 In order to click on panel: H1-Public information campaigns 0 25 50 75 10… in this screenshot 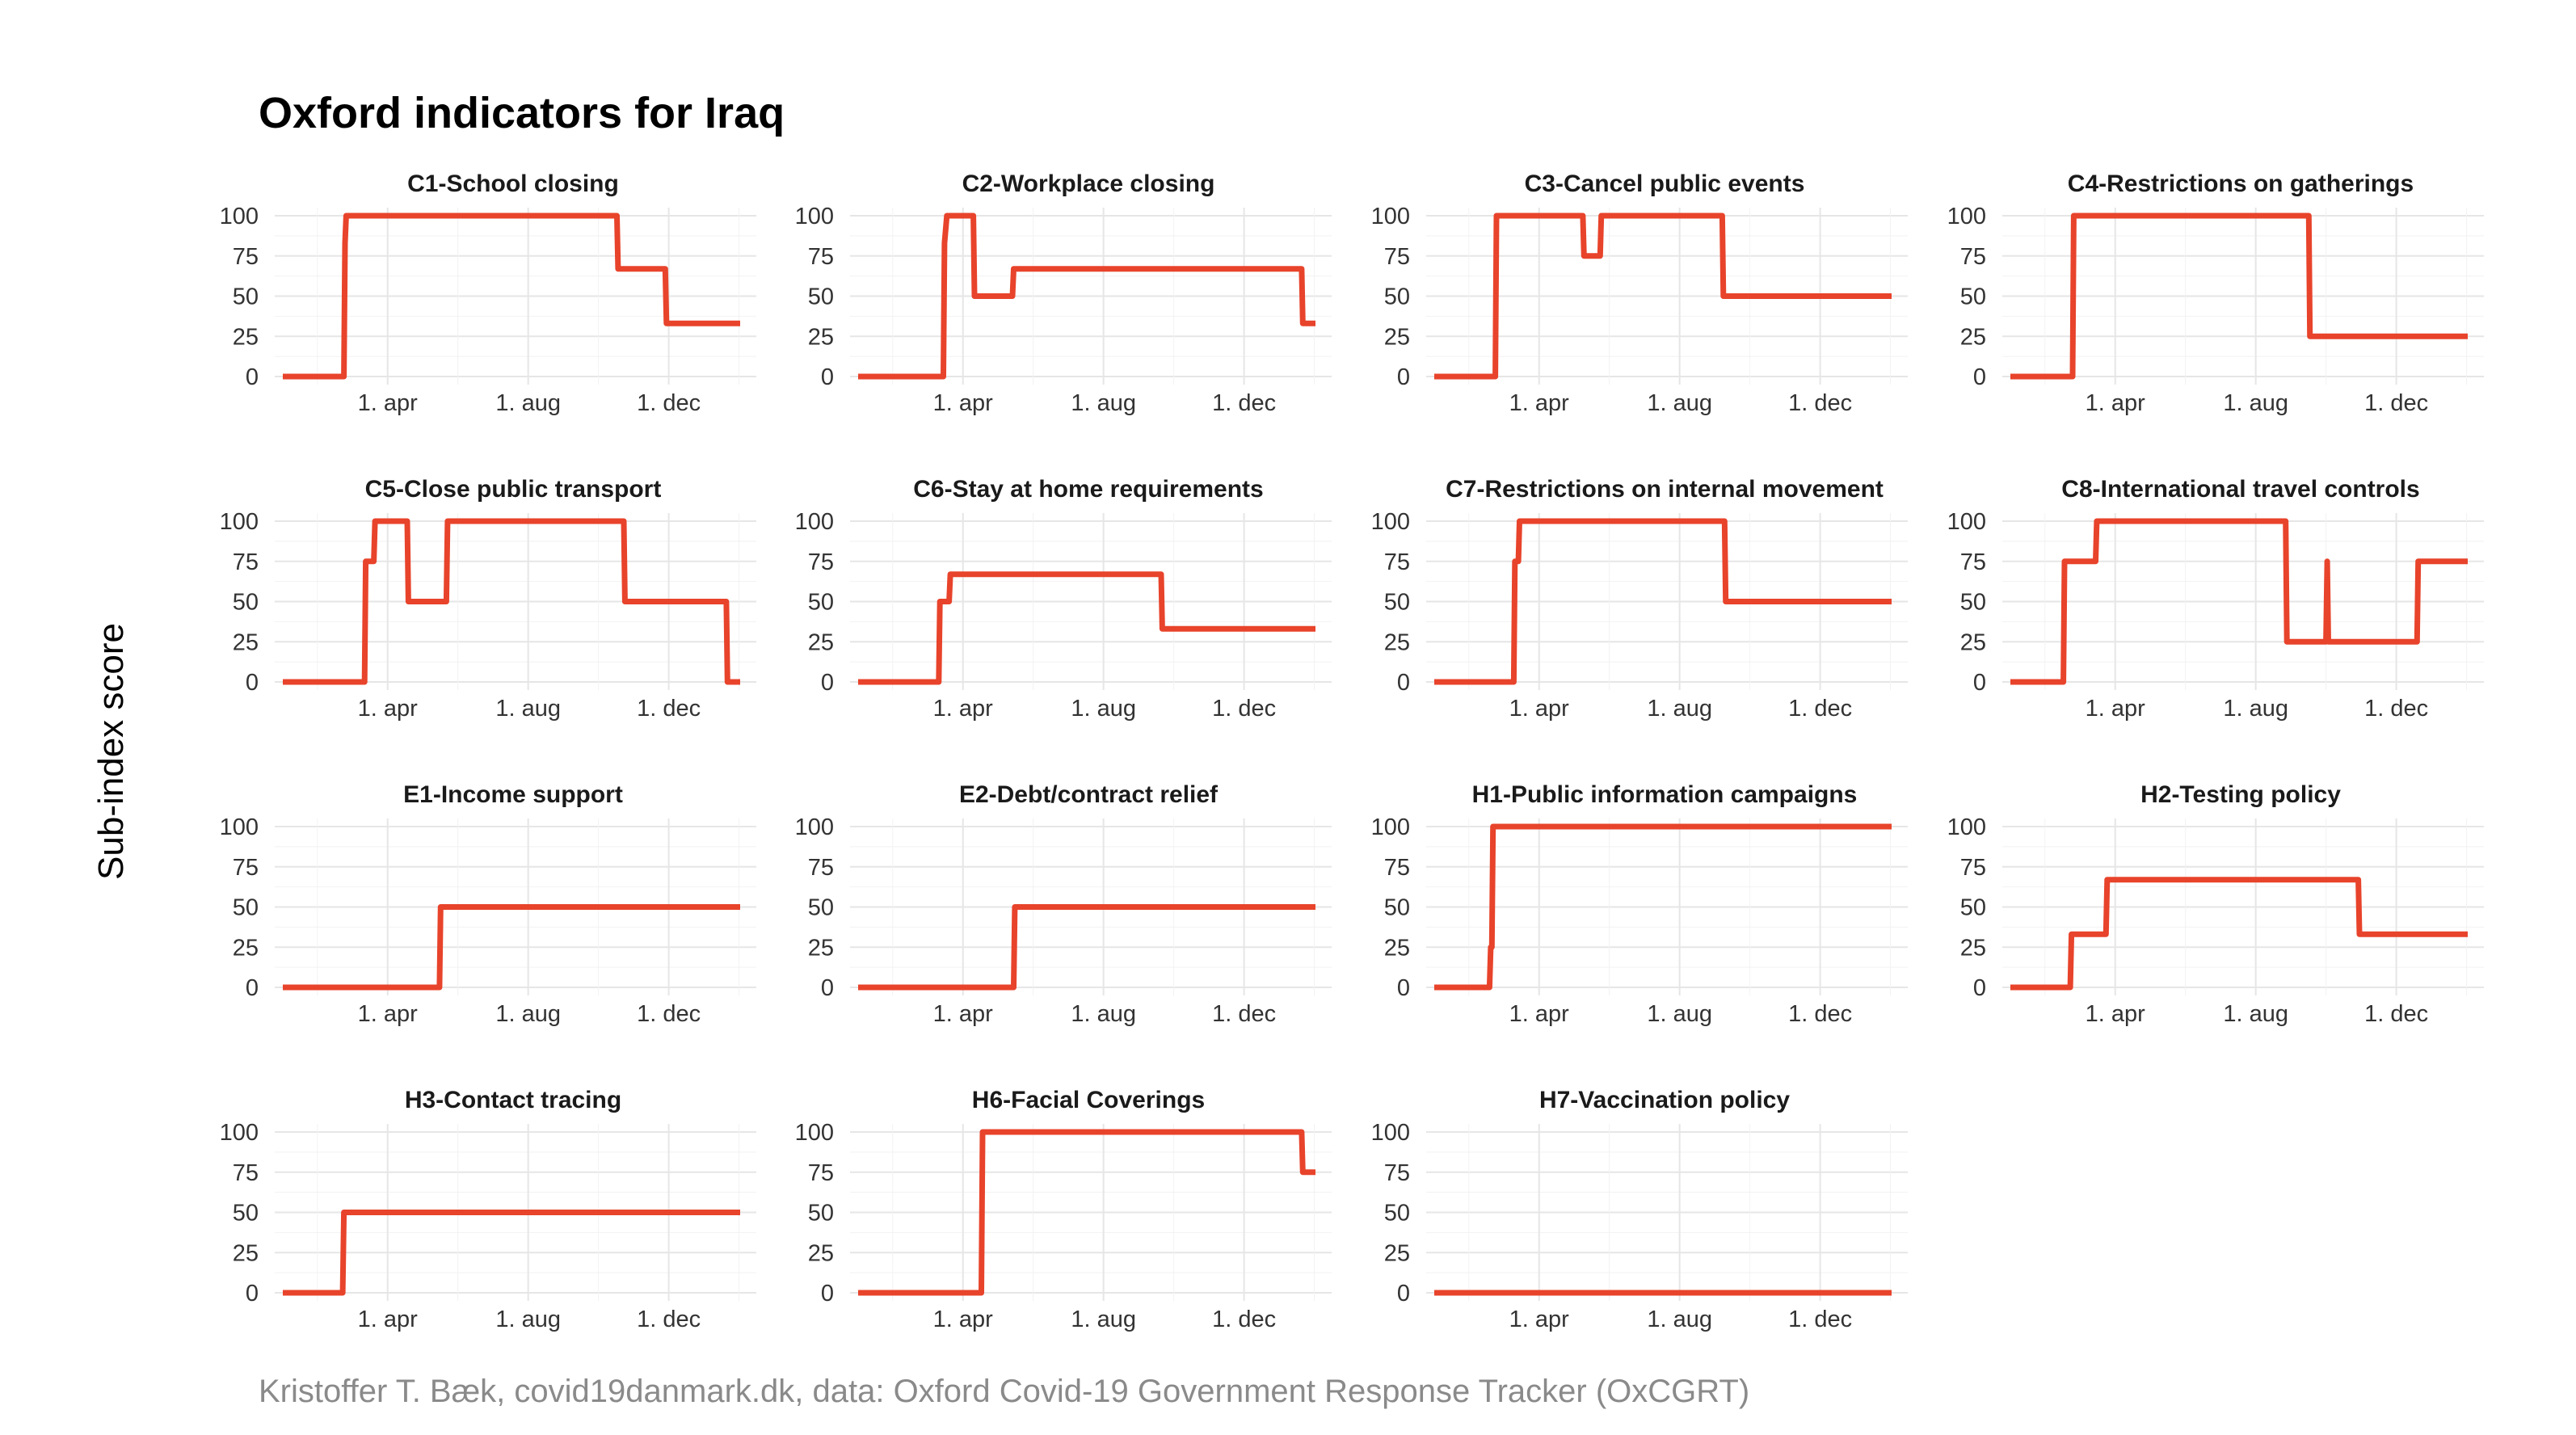, I will do `click(1639, 904)`.